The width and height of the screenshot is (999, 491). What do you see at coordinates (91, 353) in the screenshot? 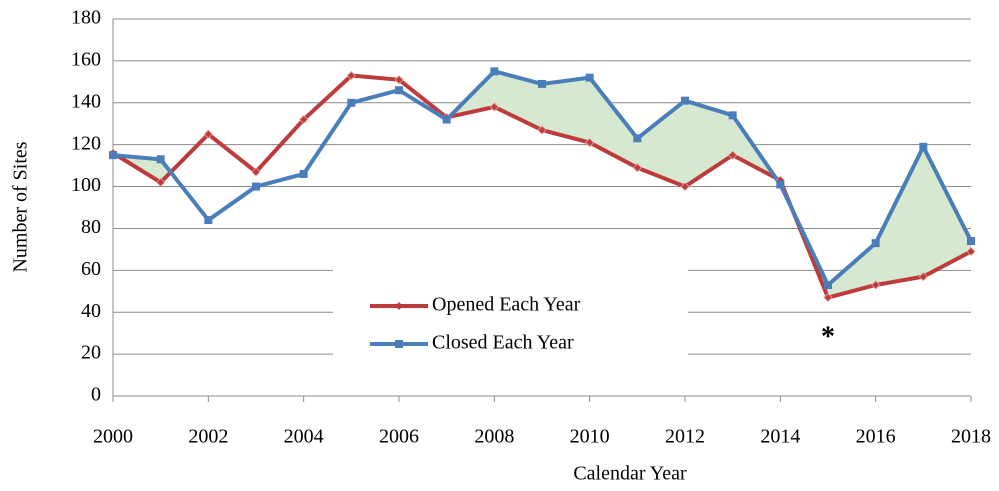
I see `y-tick-label: 20` at bounding box center [91, 353].